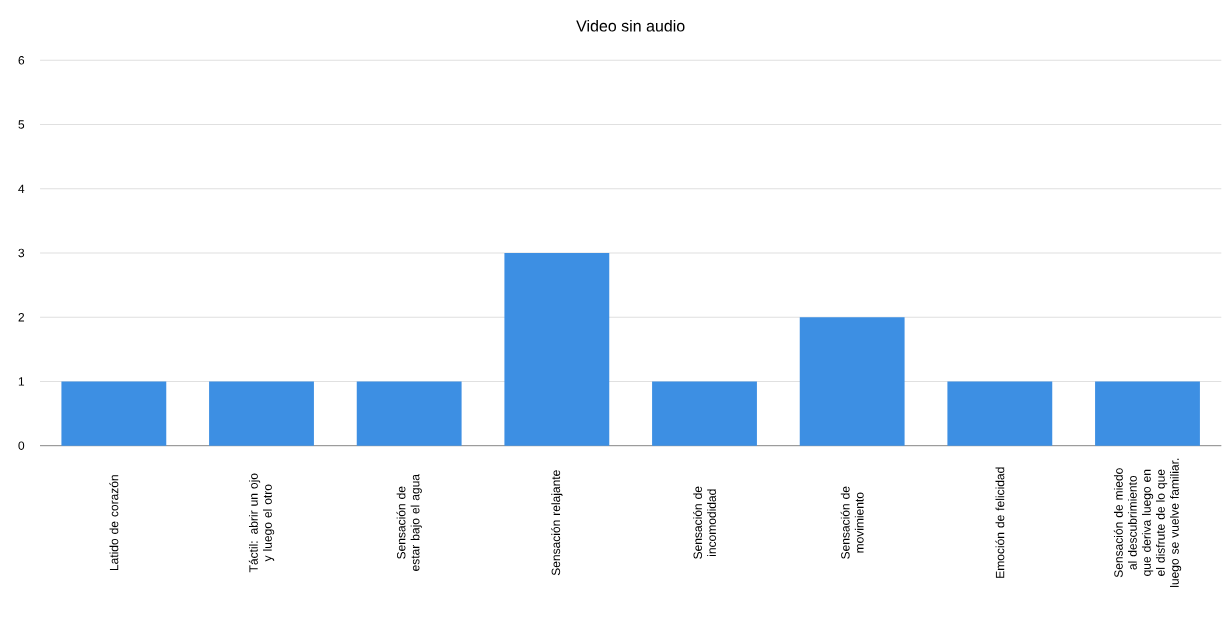 The image size is (1225, 639). I want to click on y-tick-label: 4, so click(21, 188).